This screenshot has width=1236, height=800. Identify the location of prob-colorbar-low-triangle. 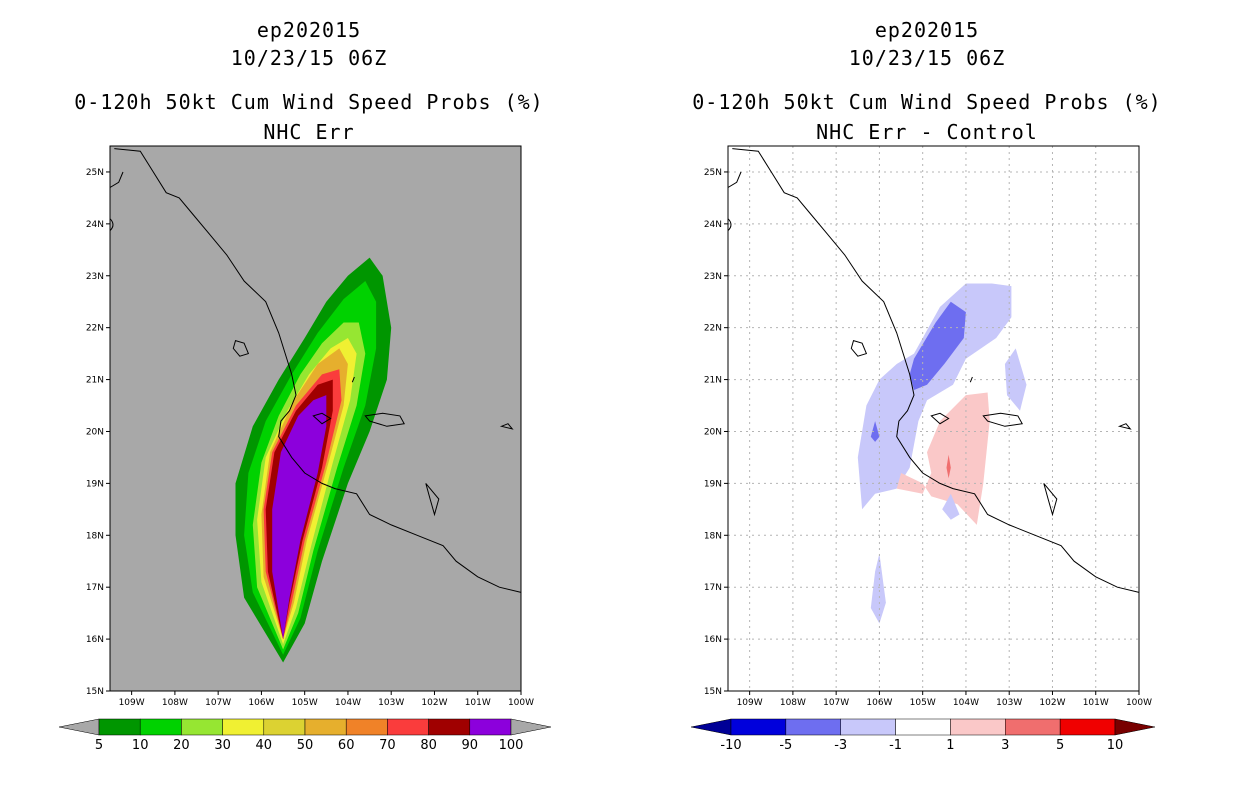
(79, 727).